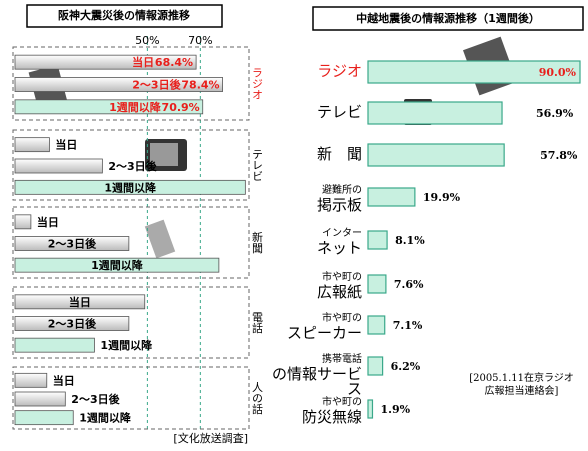 This screenshot has height=451, width=588. Describe the element at coordinates (339, 112) in the screenshot. I see `category-label: テレビ` at that location.